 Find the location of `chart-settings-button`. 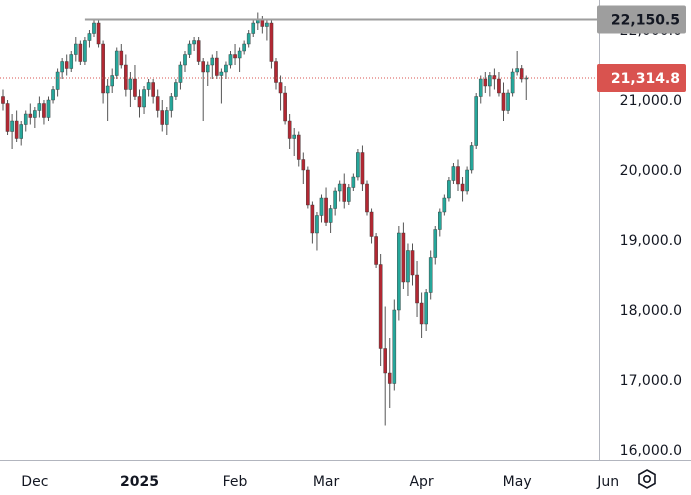

chart-settings-button is located at coordinates (647, 479).